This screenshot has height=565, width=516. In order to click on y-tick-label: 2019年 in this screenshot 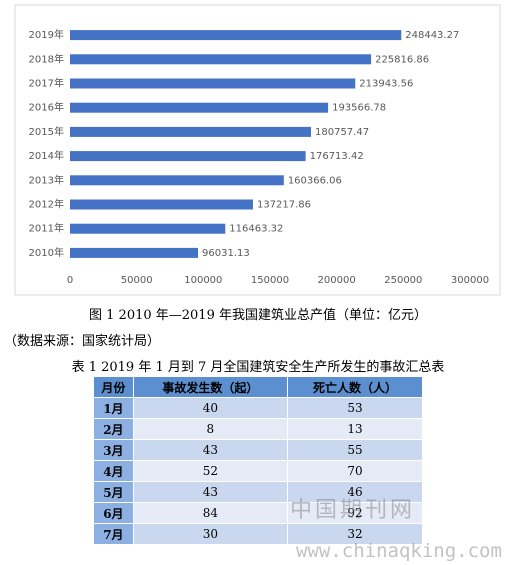, I will do `click(46, 34)`.